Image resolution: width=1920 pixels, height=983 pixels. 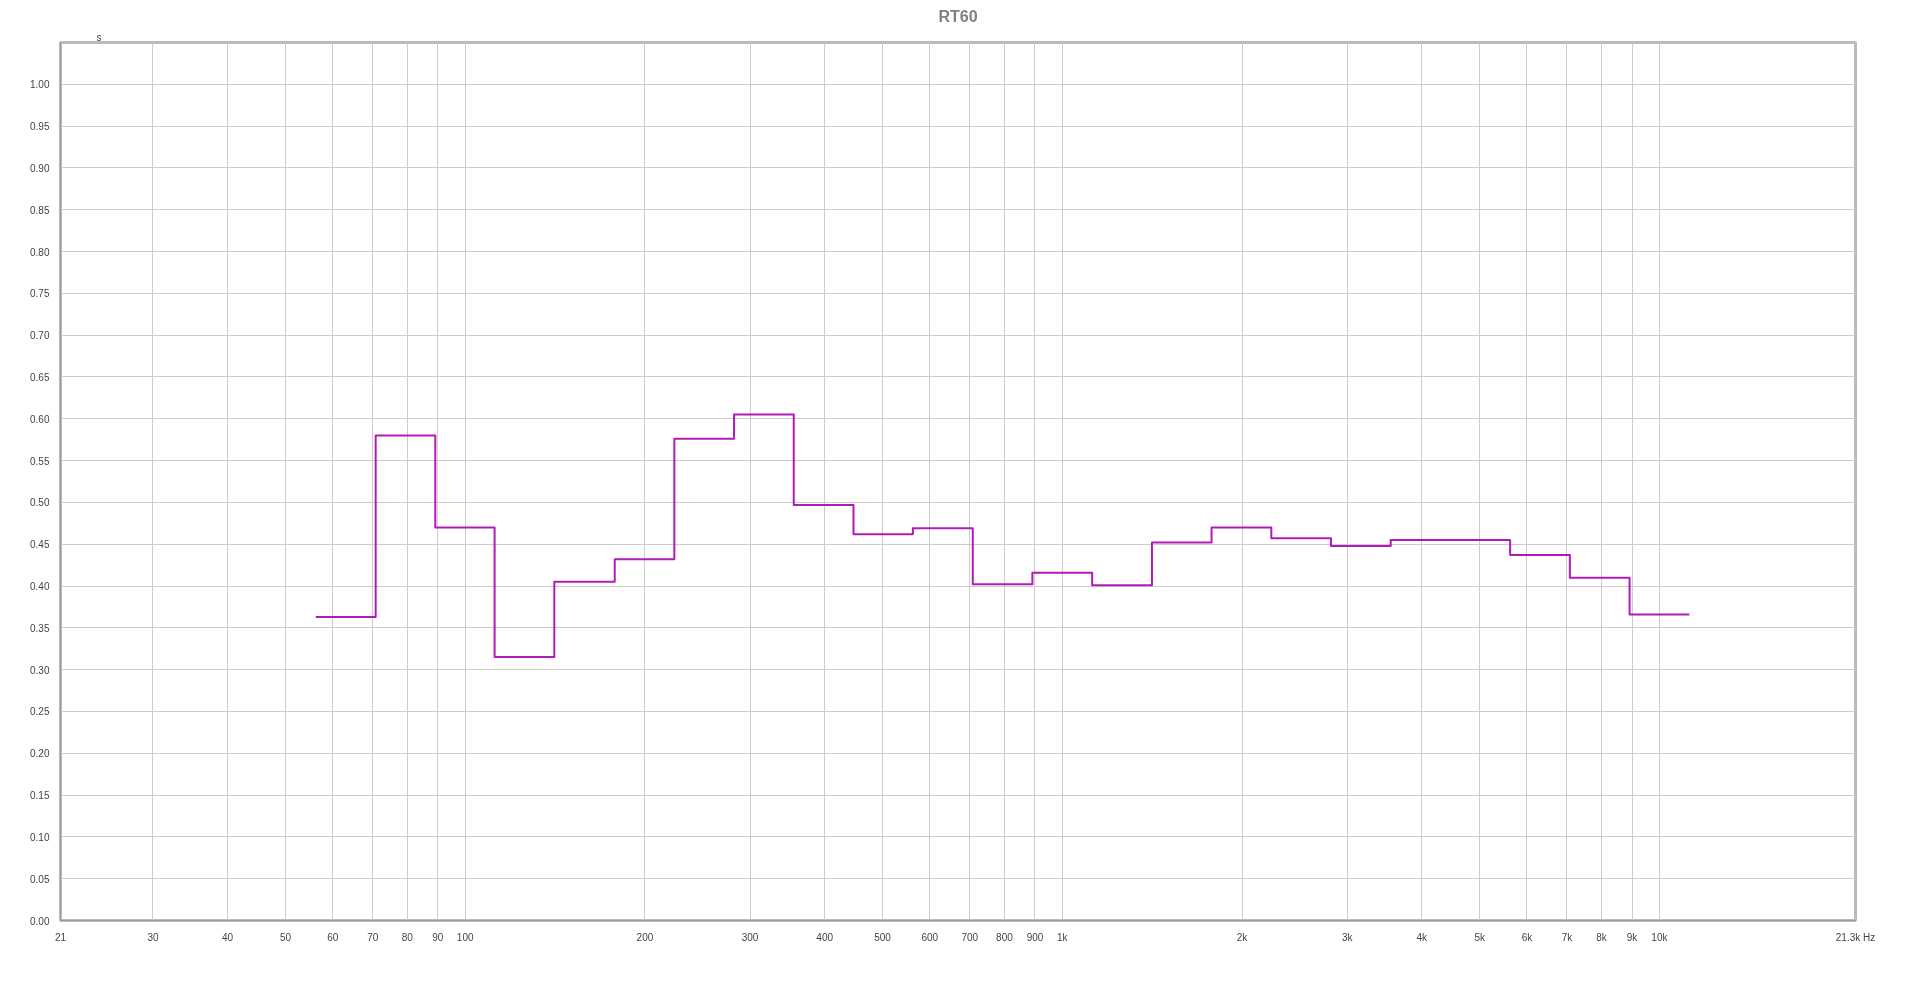 What do you see at coordinates (825, 937) in the screenshot?
I see `x-tick-label: 400` at bounding box center [825, 937].